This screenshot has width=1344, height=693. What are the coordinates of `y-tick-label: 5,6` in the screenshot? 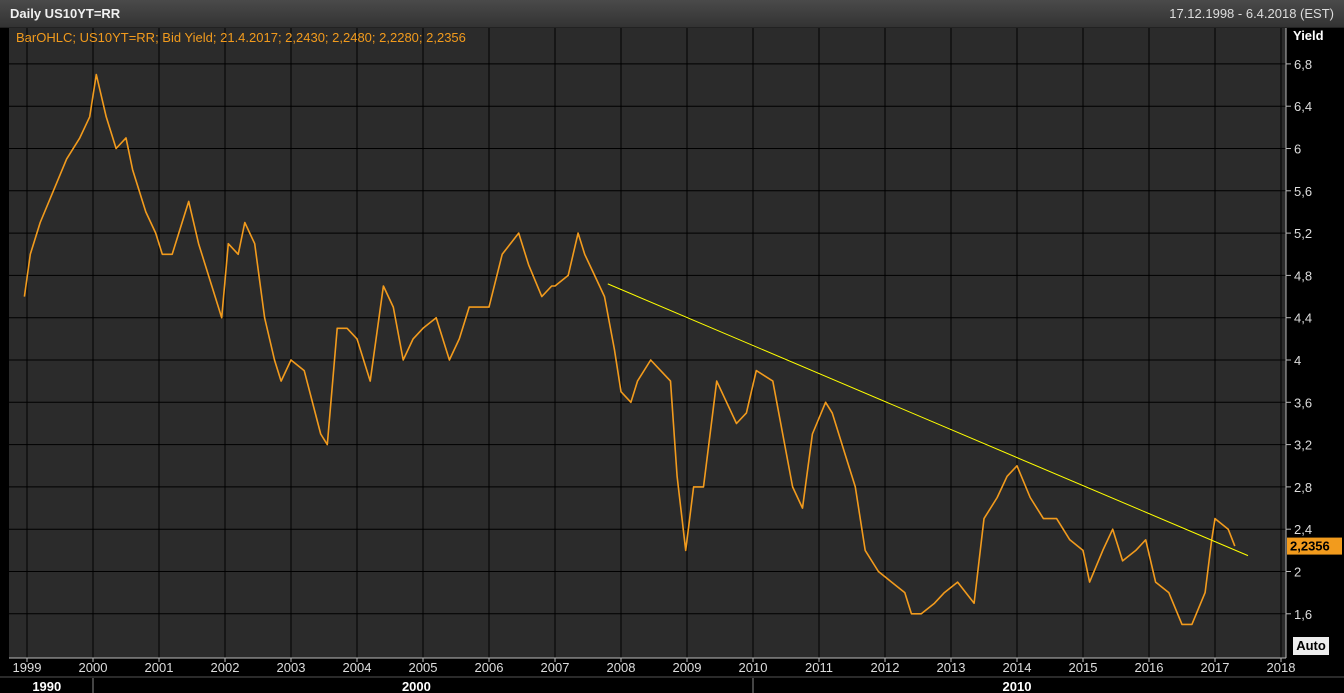 It's located at (1303, 191).